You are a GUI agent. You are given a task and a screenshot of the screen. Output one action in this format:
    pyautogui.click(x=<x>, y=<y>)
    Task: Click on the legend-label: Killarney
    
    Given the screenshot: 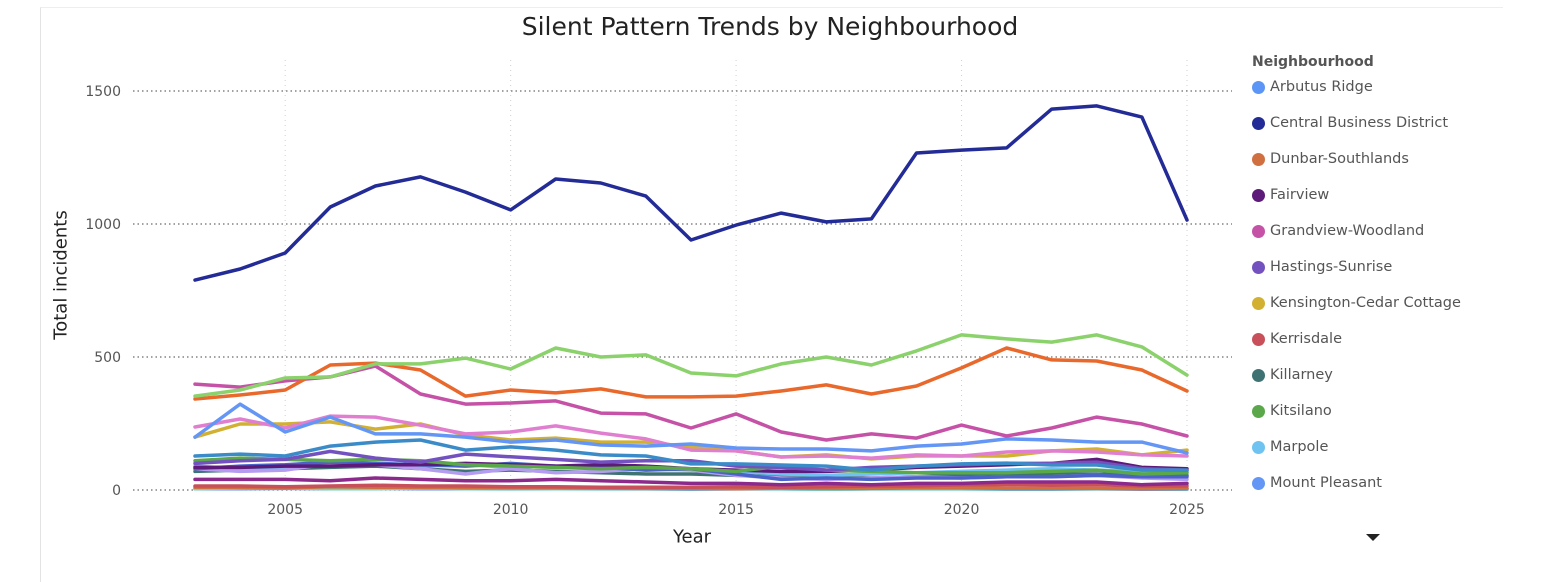 What is the action you would take?
    pyautogui.click(x=1301, y=375)
    